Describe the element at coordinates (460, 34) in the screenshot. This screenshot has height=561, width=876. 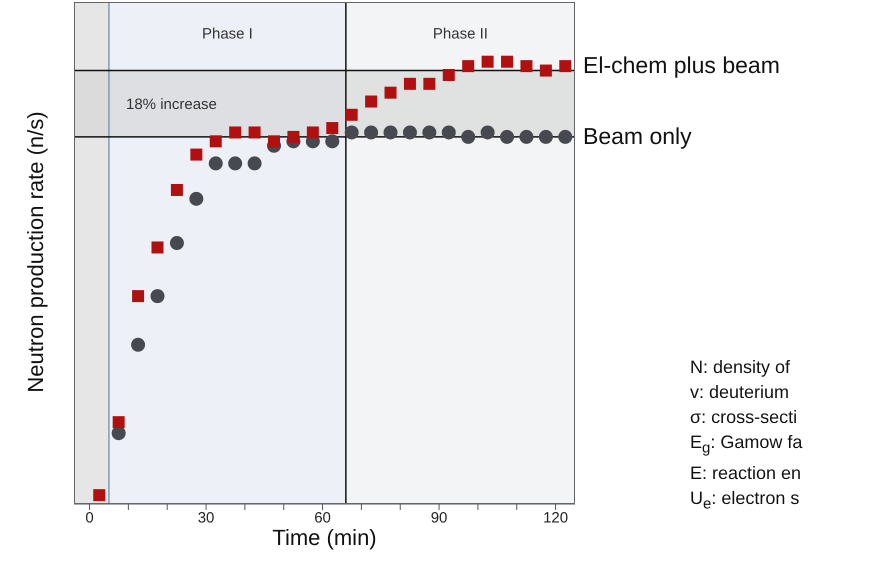
I see `band-label: Phase II` at that location.